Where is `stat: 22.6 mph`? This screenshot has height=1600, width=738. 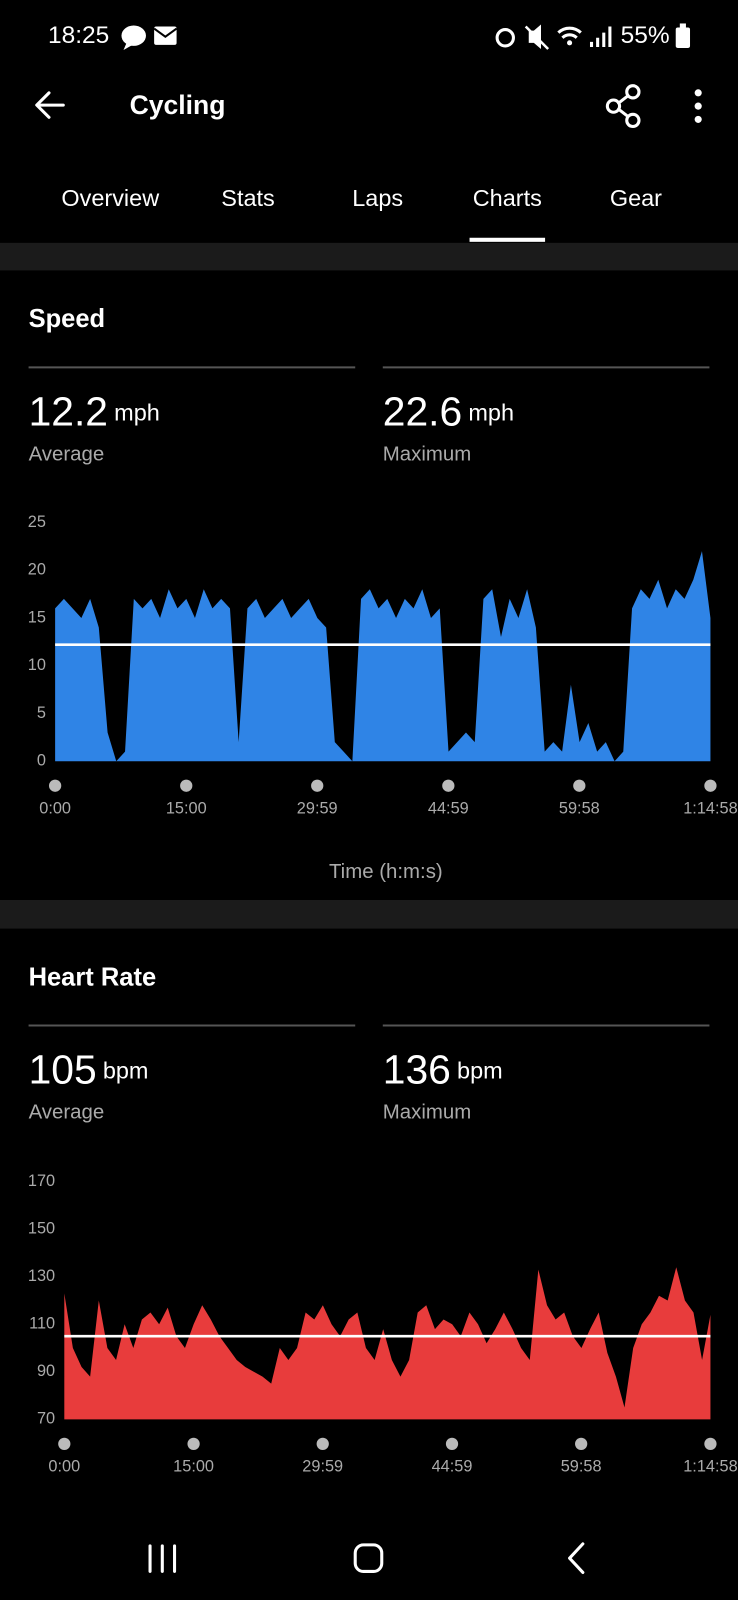
stat: 22.6 mph is located at coordinates (448, 411).